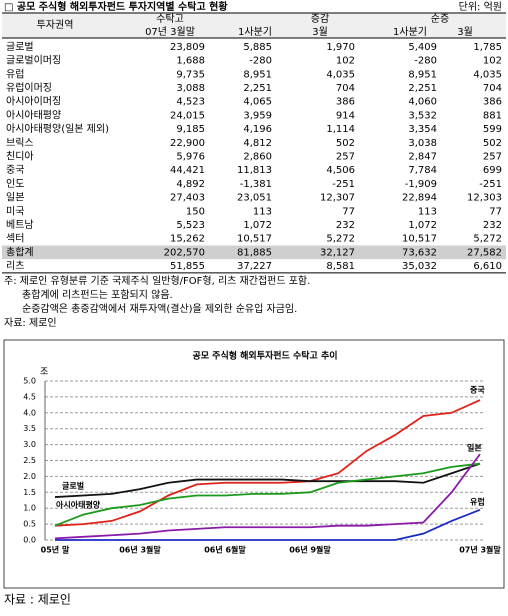 The height and width of the screenshot is (616, 508). I want to click on table-cell: 27,403, so click(187, 198).